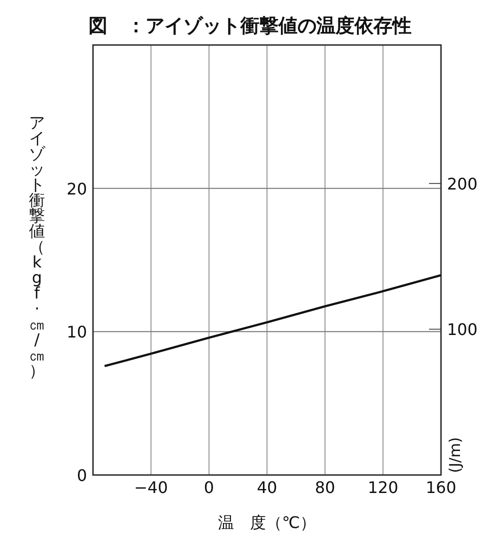 Image resolution: width=500 pixels, height=545 pixels. Describe the element at coordinates (273, 321) in the screenshot. I see `line-series` at that location.